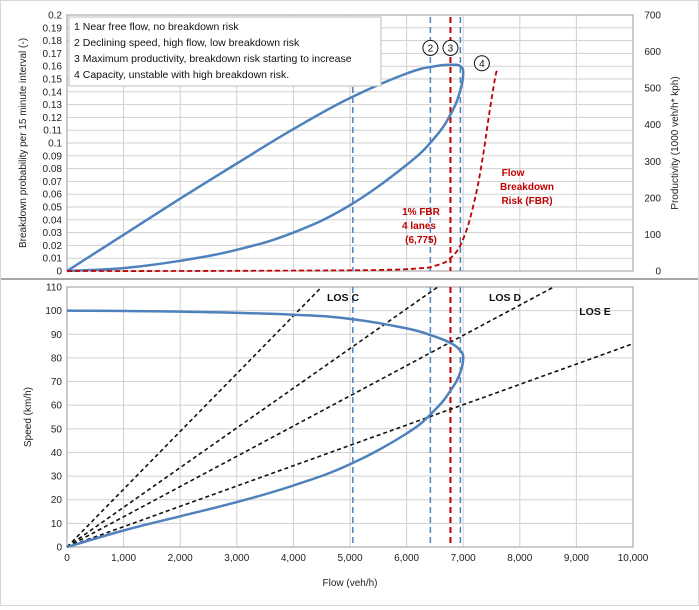 The width and height of the screenshot is (699, 610). Describe the element at coordinates (463, 558) in the screenshot. I see `bottom-x-tick-label: 7,000` at that location.